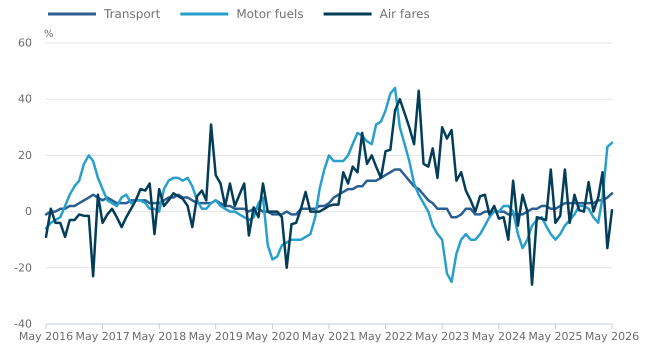 This screenshot has width=647, height=354. What do you see at coordinates (23, 267) in the screenshot?
I see `y-tick-label: -20` at bounding box center [23, 267].